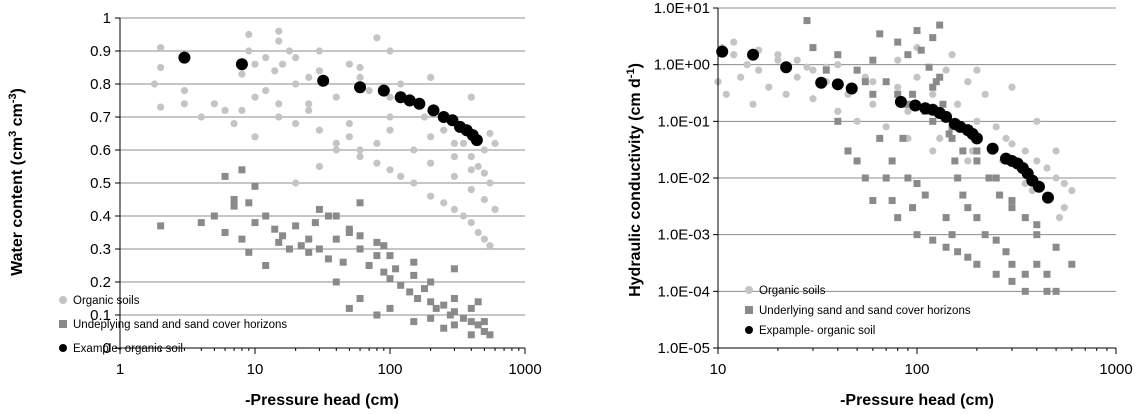 The height and width of the screenshot is (414, 1146). What do you see at coordinates (100, 150) in the screenshot?
I see `y-tick-label: 0.6` at bounding box center [100, 150].